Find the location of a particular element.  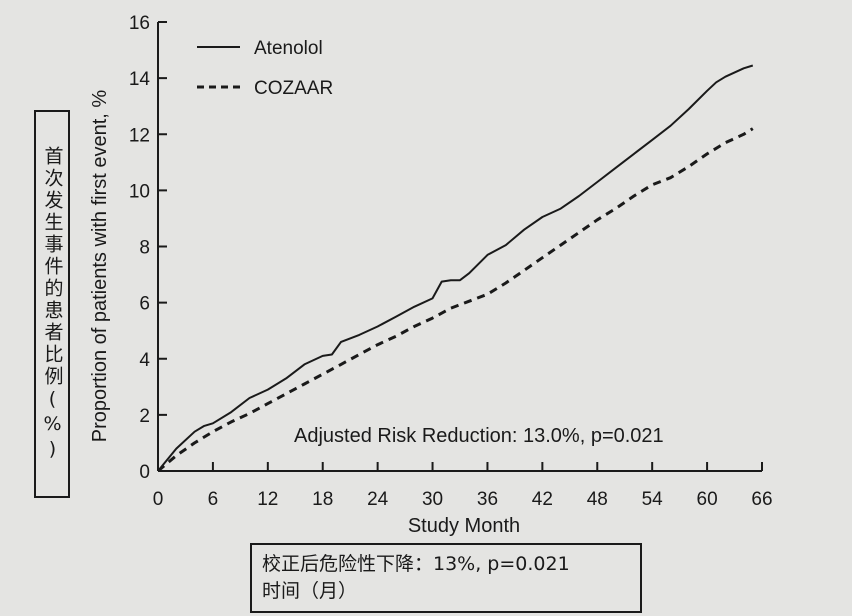

y-tick-label: 16 is located at coordinates (139, 23).